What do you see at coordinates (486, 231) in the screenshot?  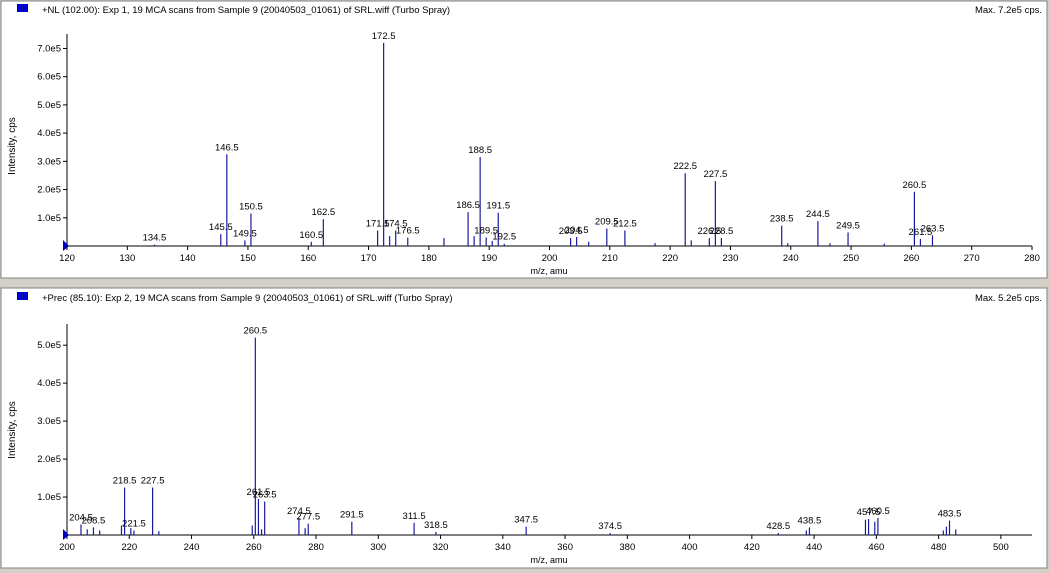 I see `peak-label: 189.5` at bounding box center [486, 231].